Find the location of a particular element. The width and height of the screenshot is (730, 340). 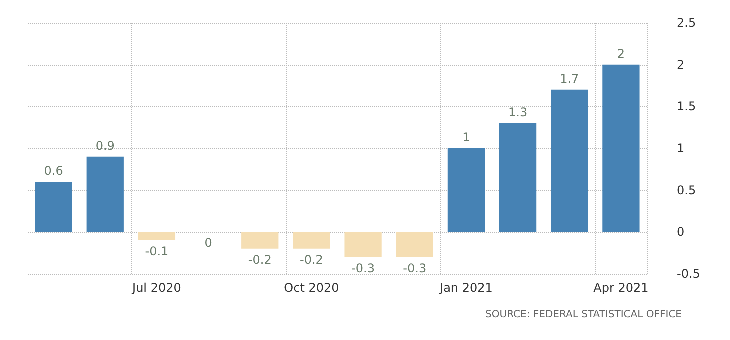

x-tick-label: Oct 2020 is located at coordinates (312, 288).